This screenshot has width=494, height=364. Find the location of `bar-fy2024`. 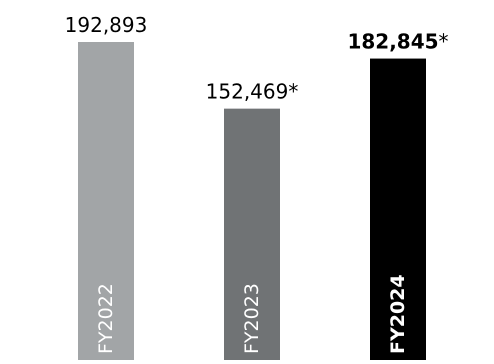

bar-fy2024 is located at coordinates (398, 209).